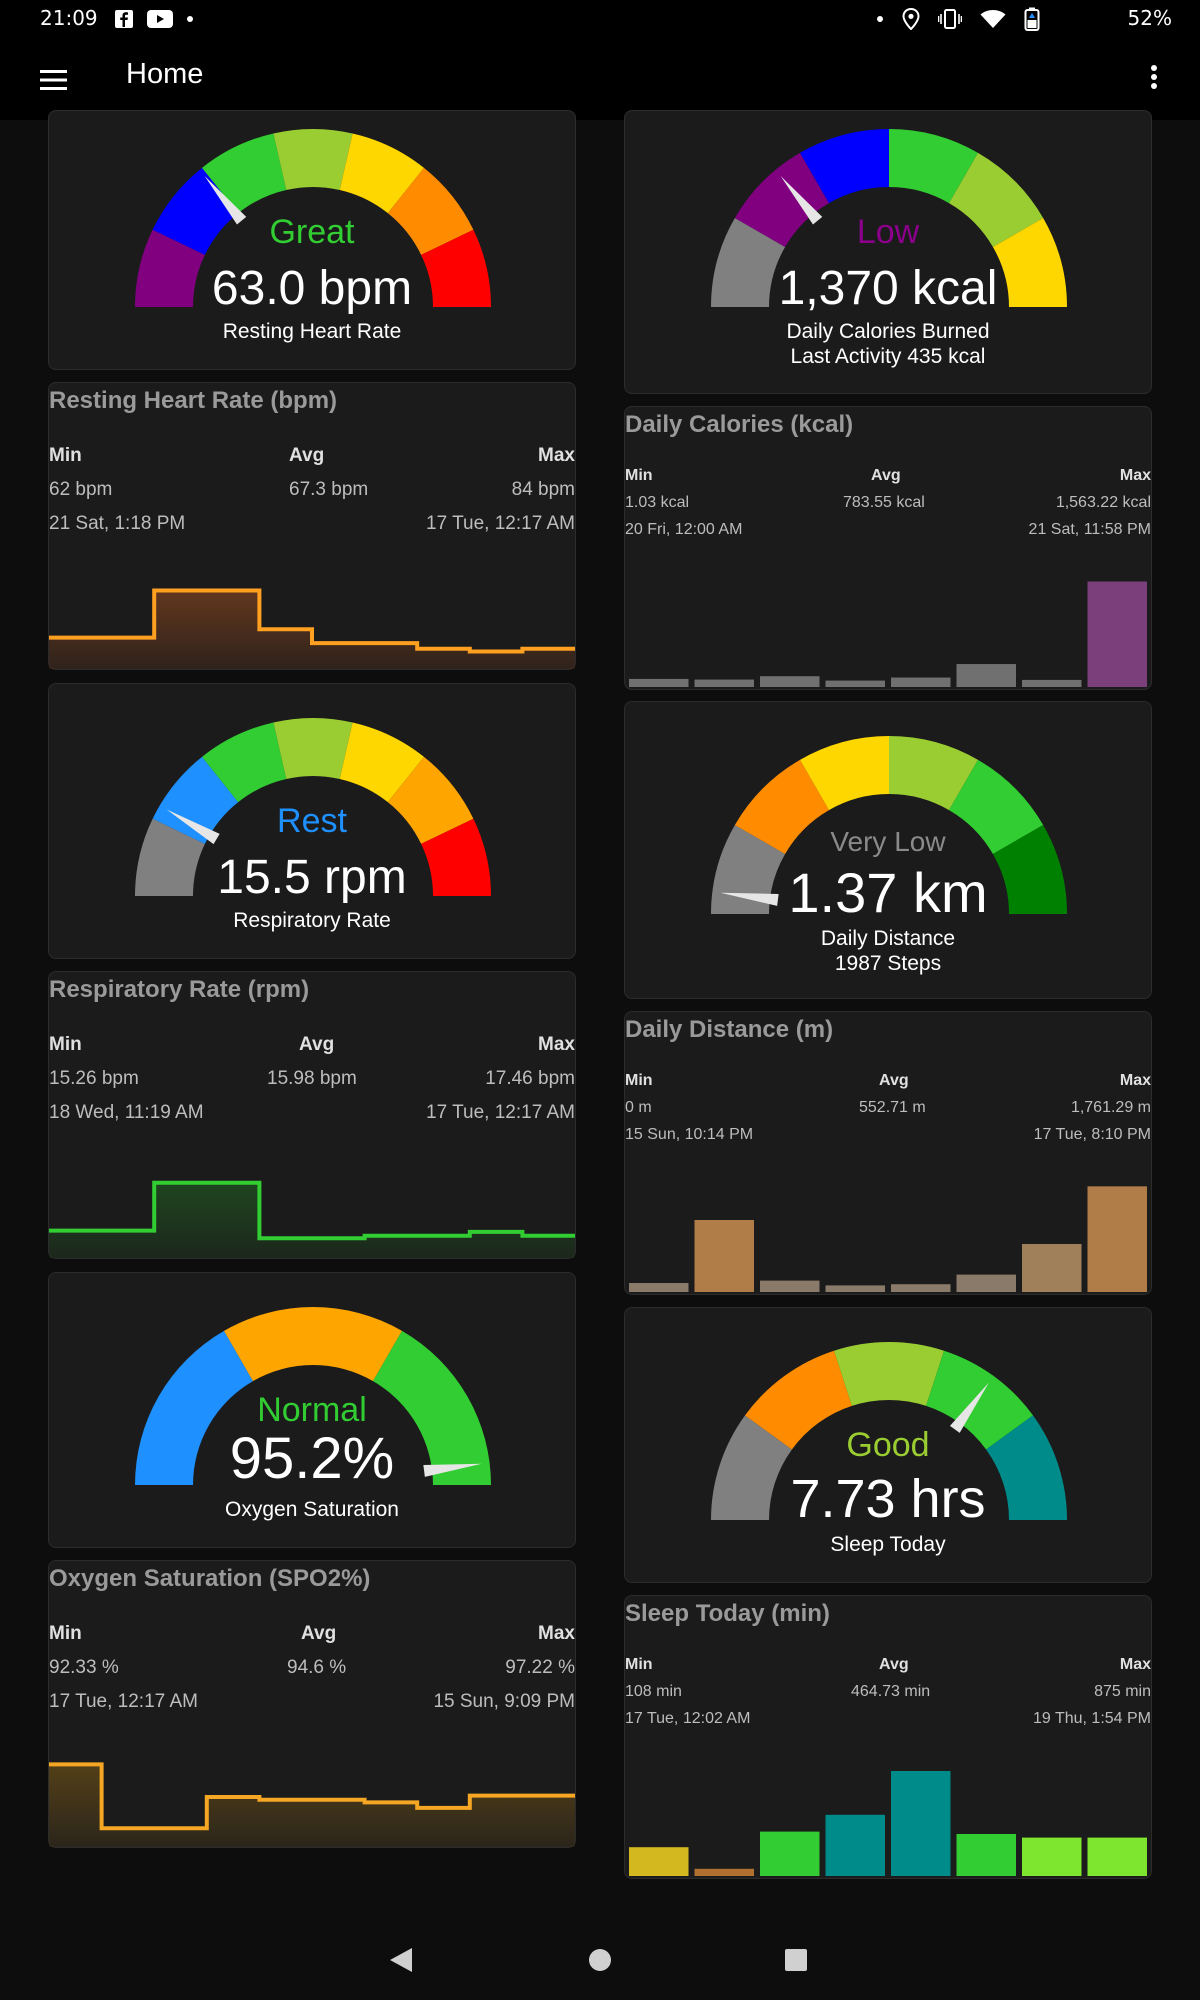 This screenshot has height=2000, width=1200. I want to click on heart-rate-status: Great, so click(312, 232).